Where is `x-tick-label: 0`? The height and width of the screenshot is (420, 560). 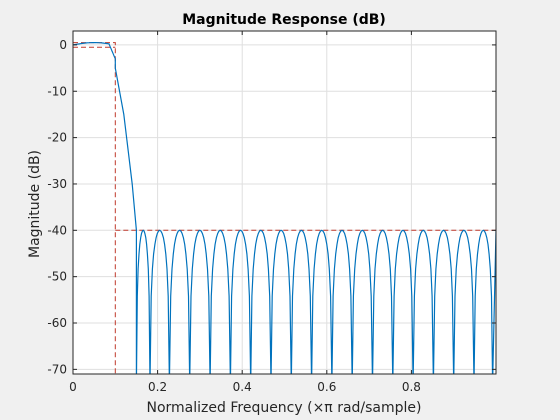 x-tick-label: 0 is located at coordinates (73, 387).